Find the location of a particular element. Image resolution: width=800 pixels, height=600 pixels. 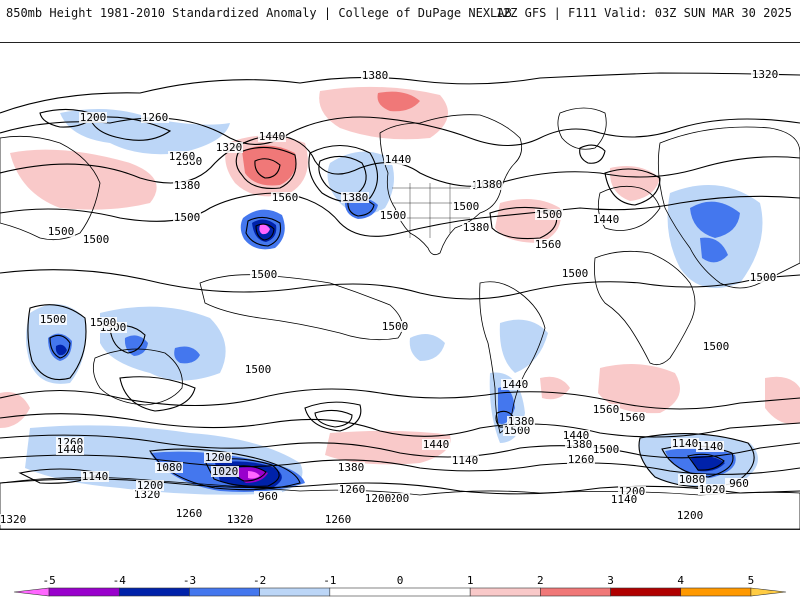

colorbar-ticks: -5 -4 -3 -2 -1 0 1 2 3 4 5 is located at coordinates (398, 580).